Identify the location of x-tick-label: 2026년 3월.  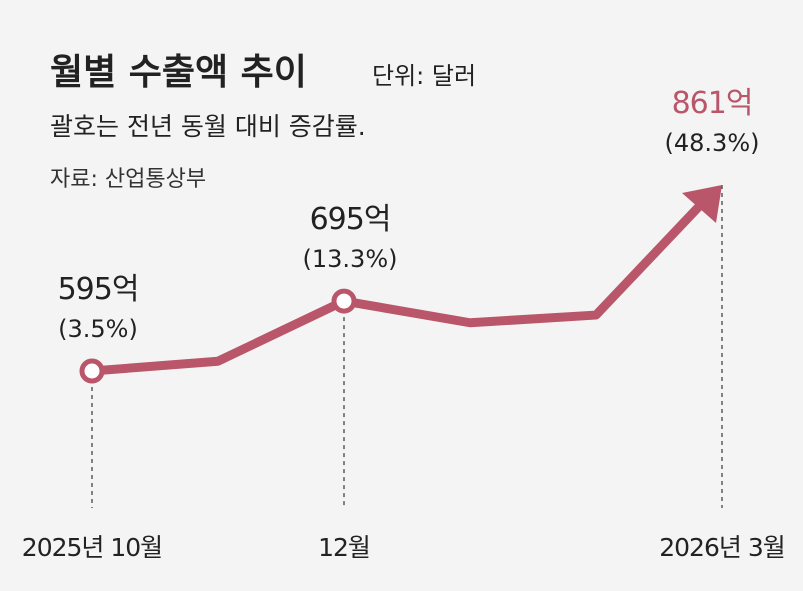
(721, 547).